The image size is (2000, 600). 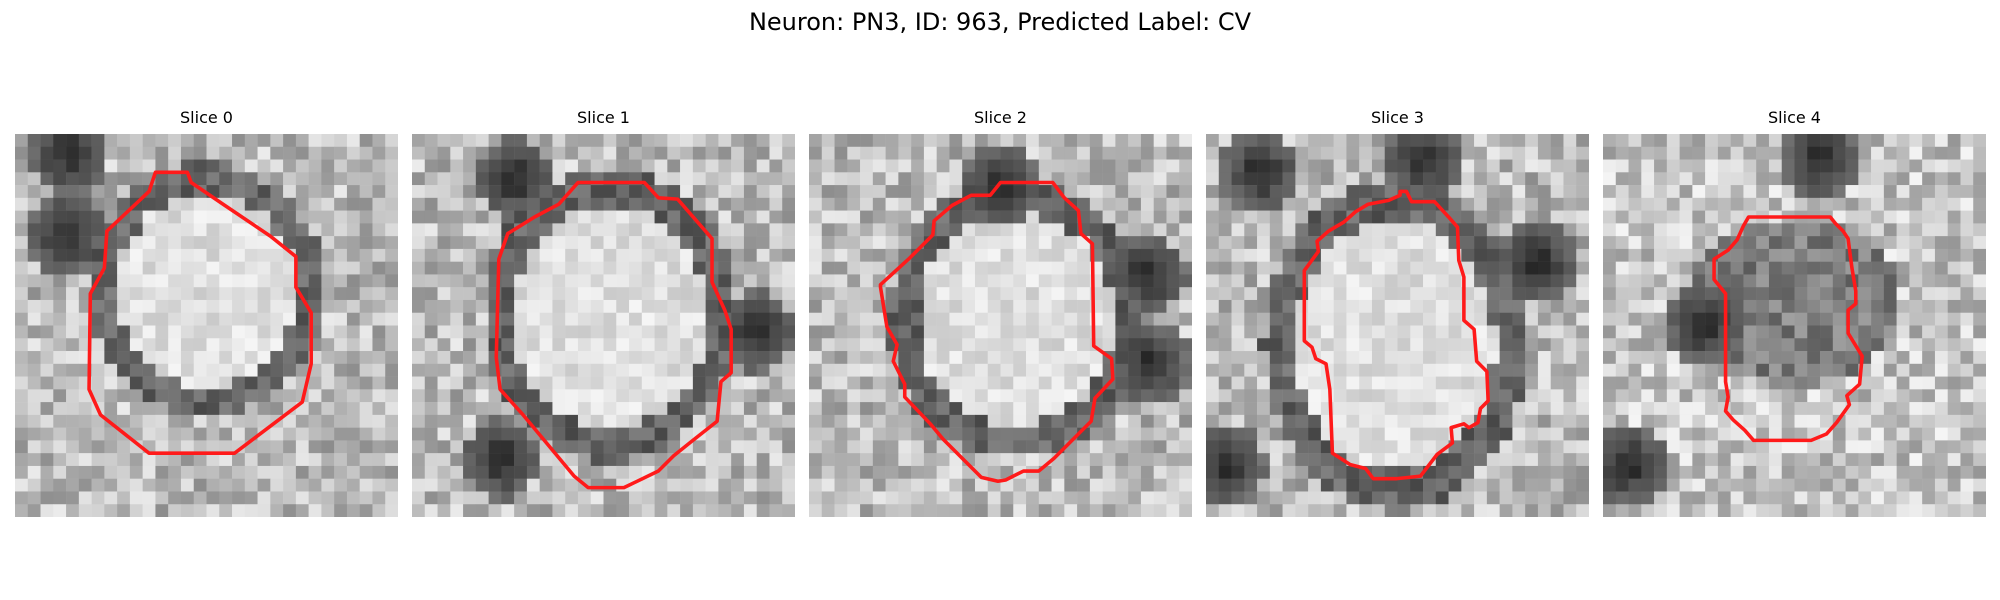 What do you see at coordinates (206, 117) in the screenshot?
I see `slice-title-0: Slice 0` at bounding box center [206, 117].